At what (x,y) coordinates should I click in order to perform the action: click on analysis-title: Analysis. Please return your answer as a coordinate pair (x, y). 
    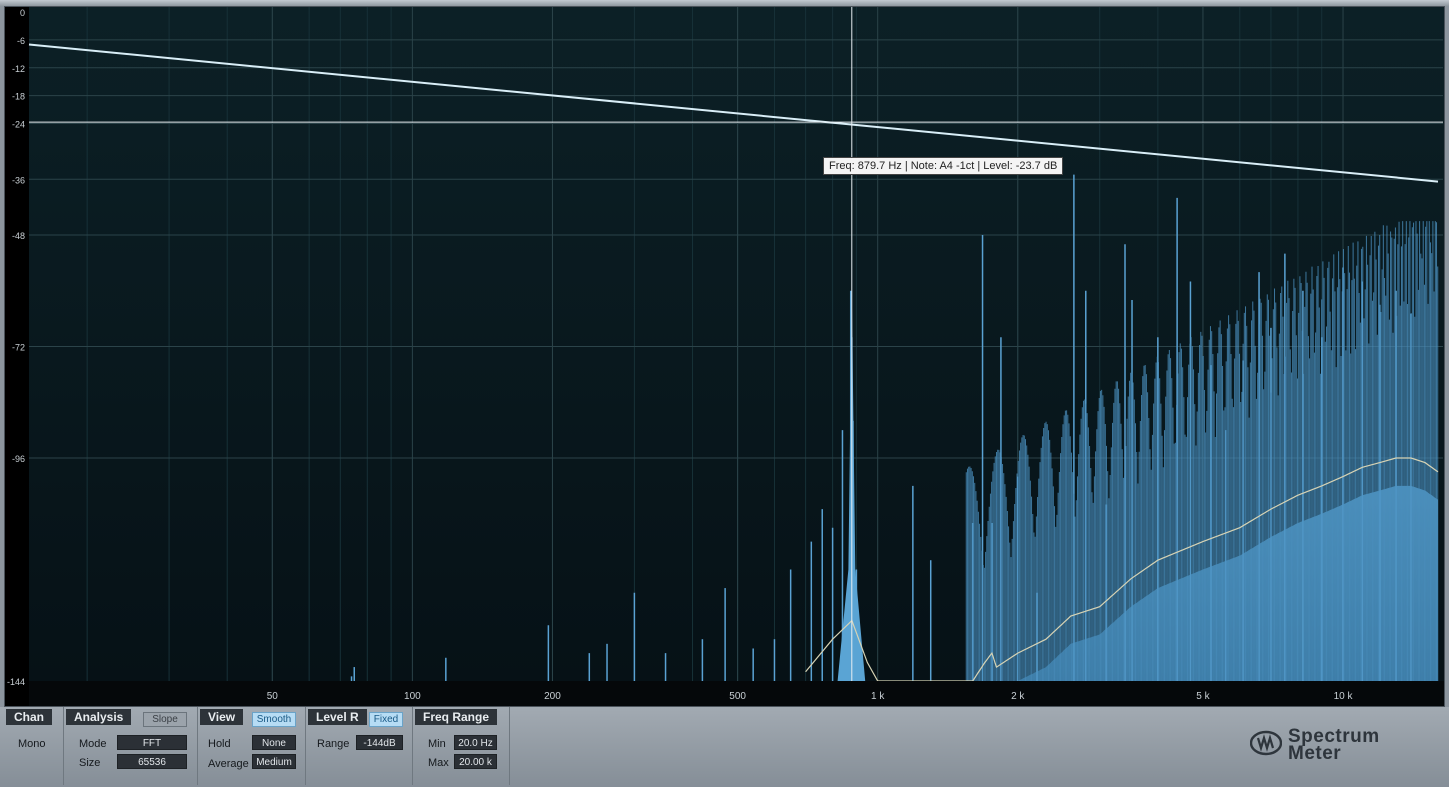
    Looking at the image, I should click on (99, 717).